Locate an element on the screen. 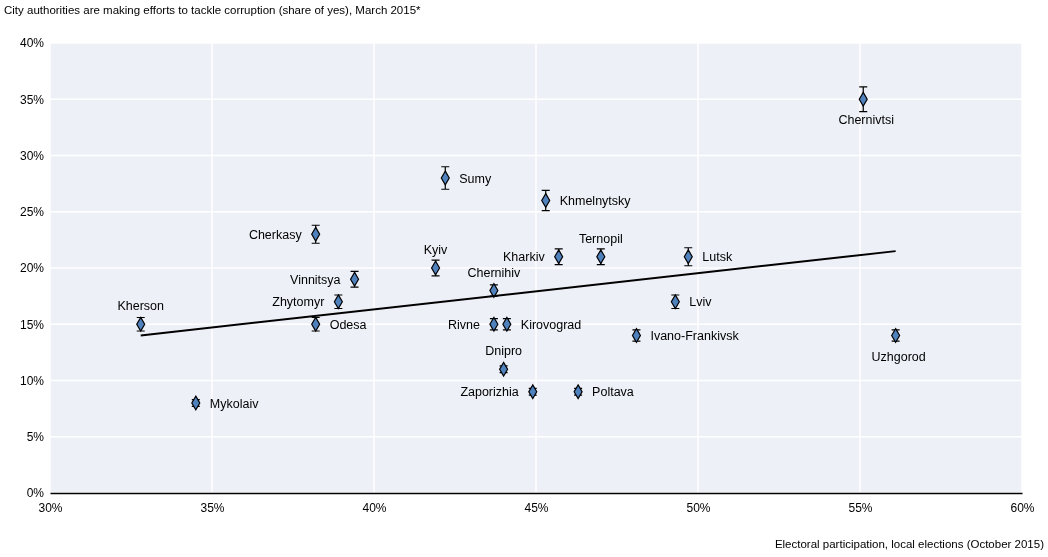 The height and width of the screenshot is (557, 1048). y-tick-label: 0% is located at coordinates (35, 493).